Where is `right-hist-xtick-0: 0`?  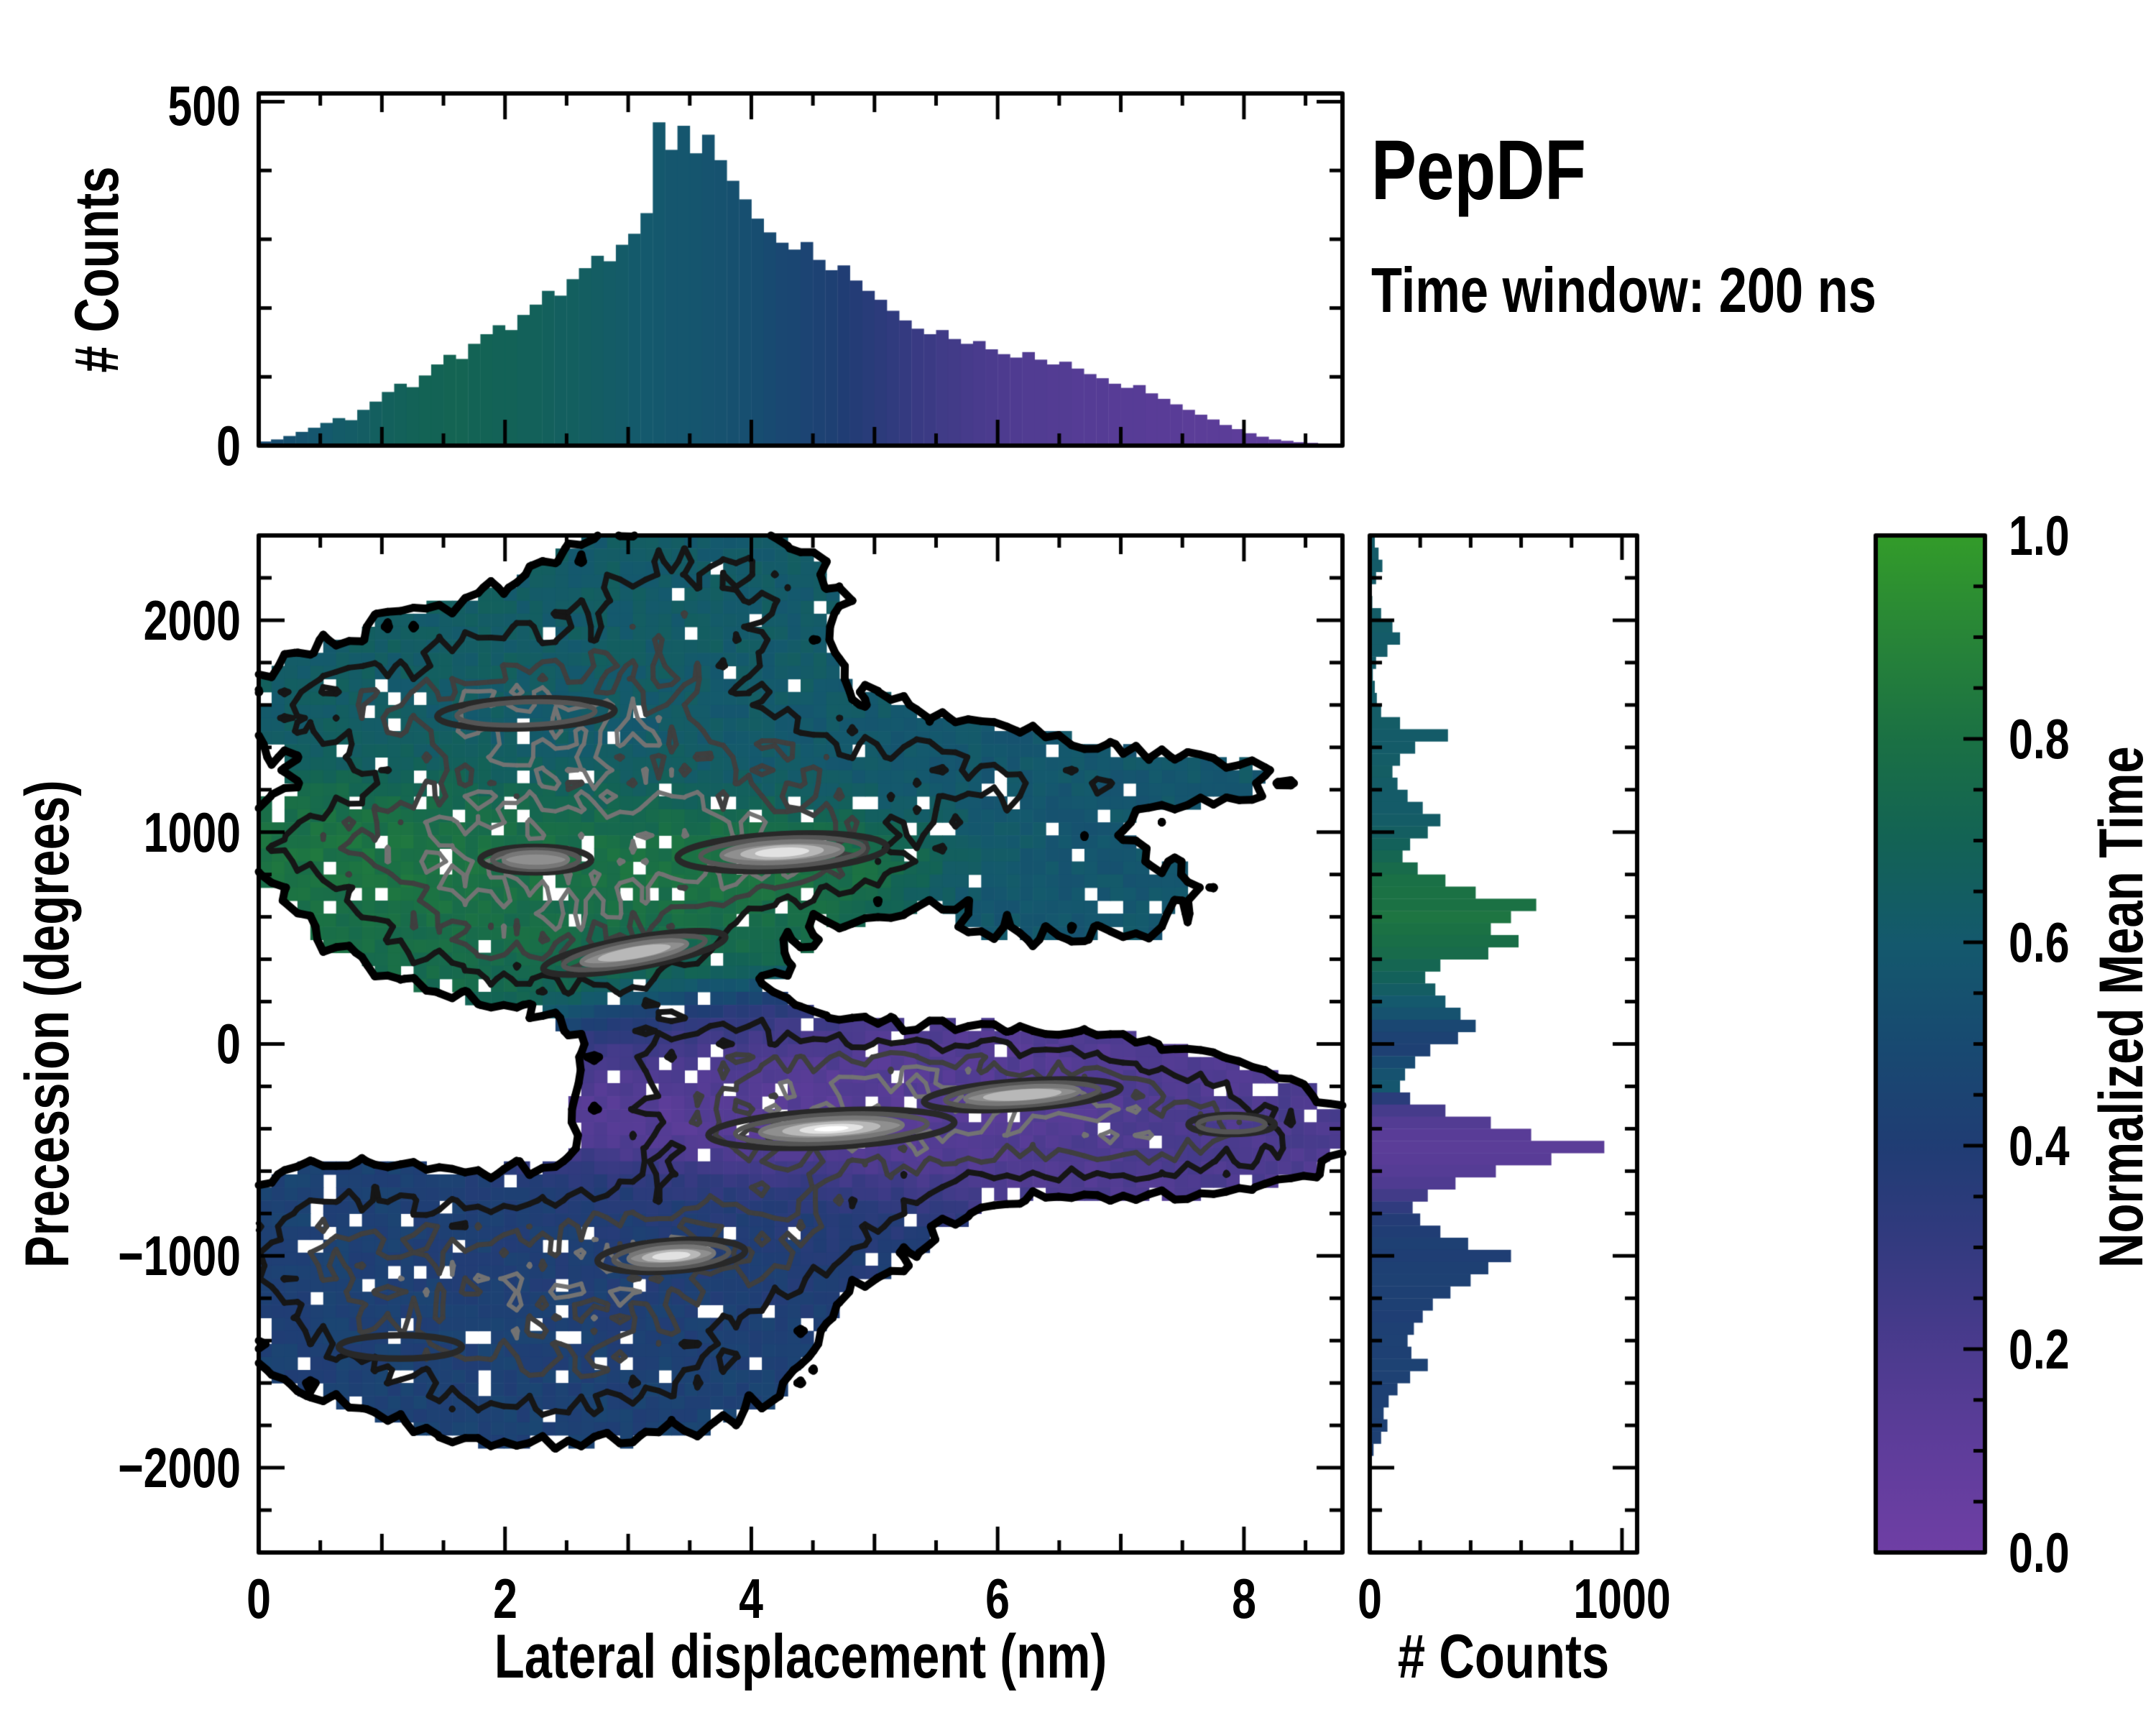
right-hist-xtick-0: 0 is located at coordinates (1370, 1598).